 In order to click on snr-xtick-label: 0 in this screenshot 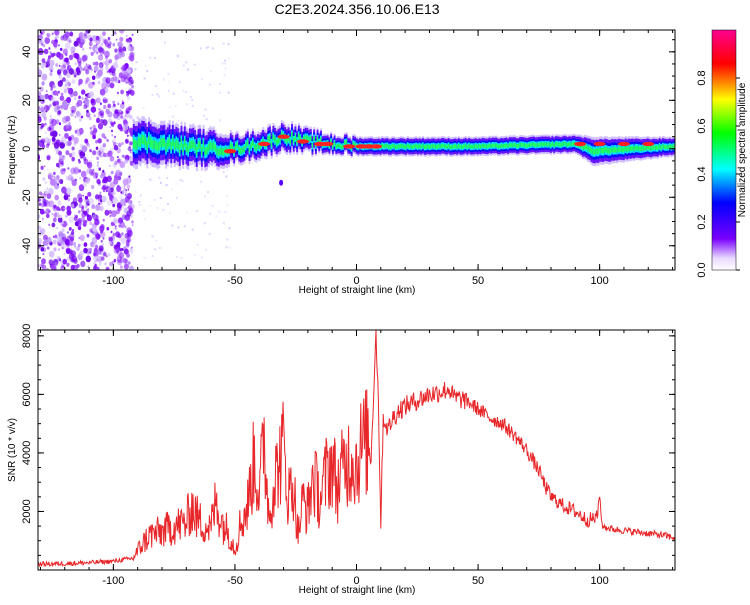, I will do `click(356, 581)`.